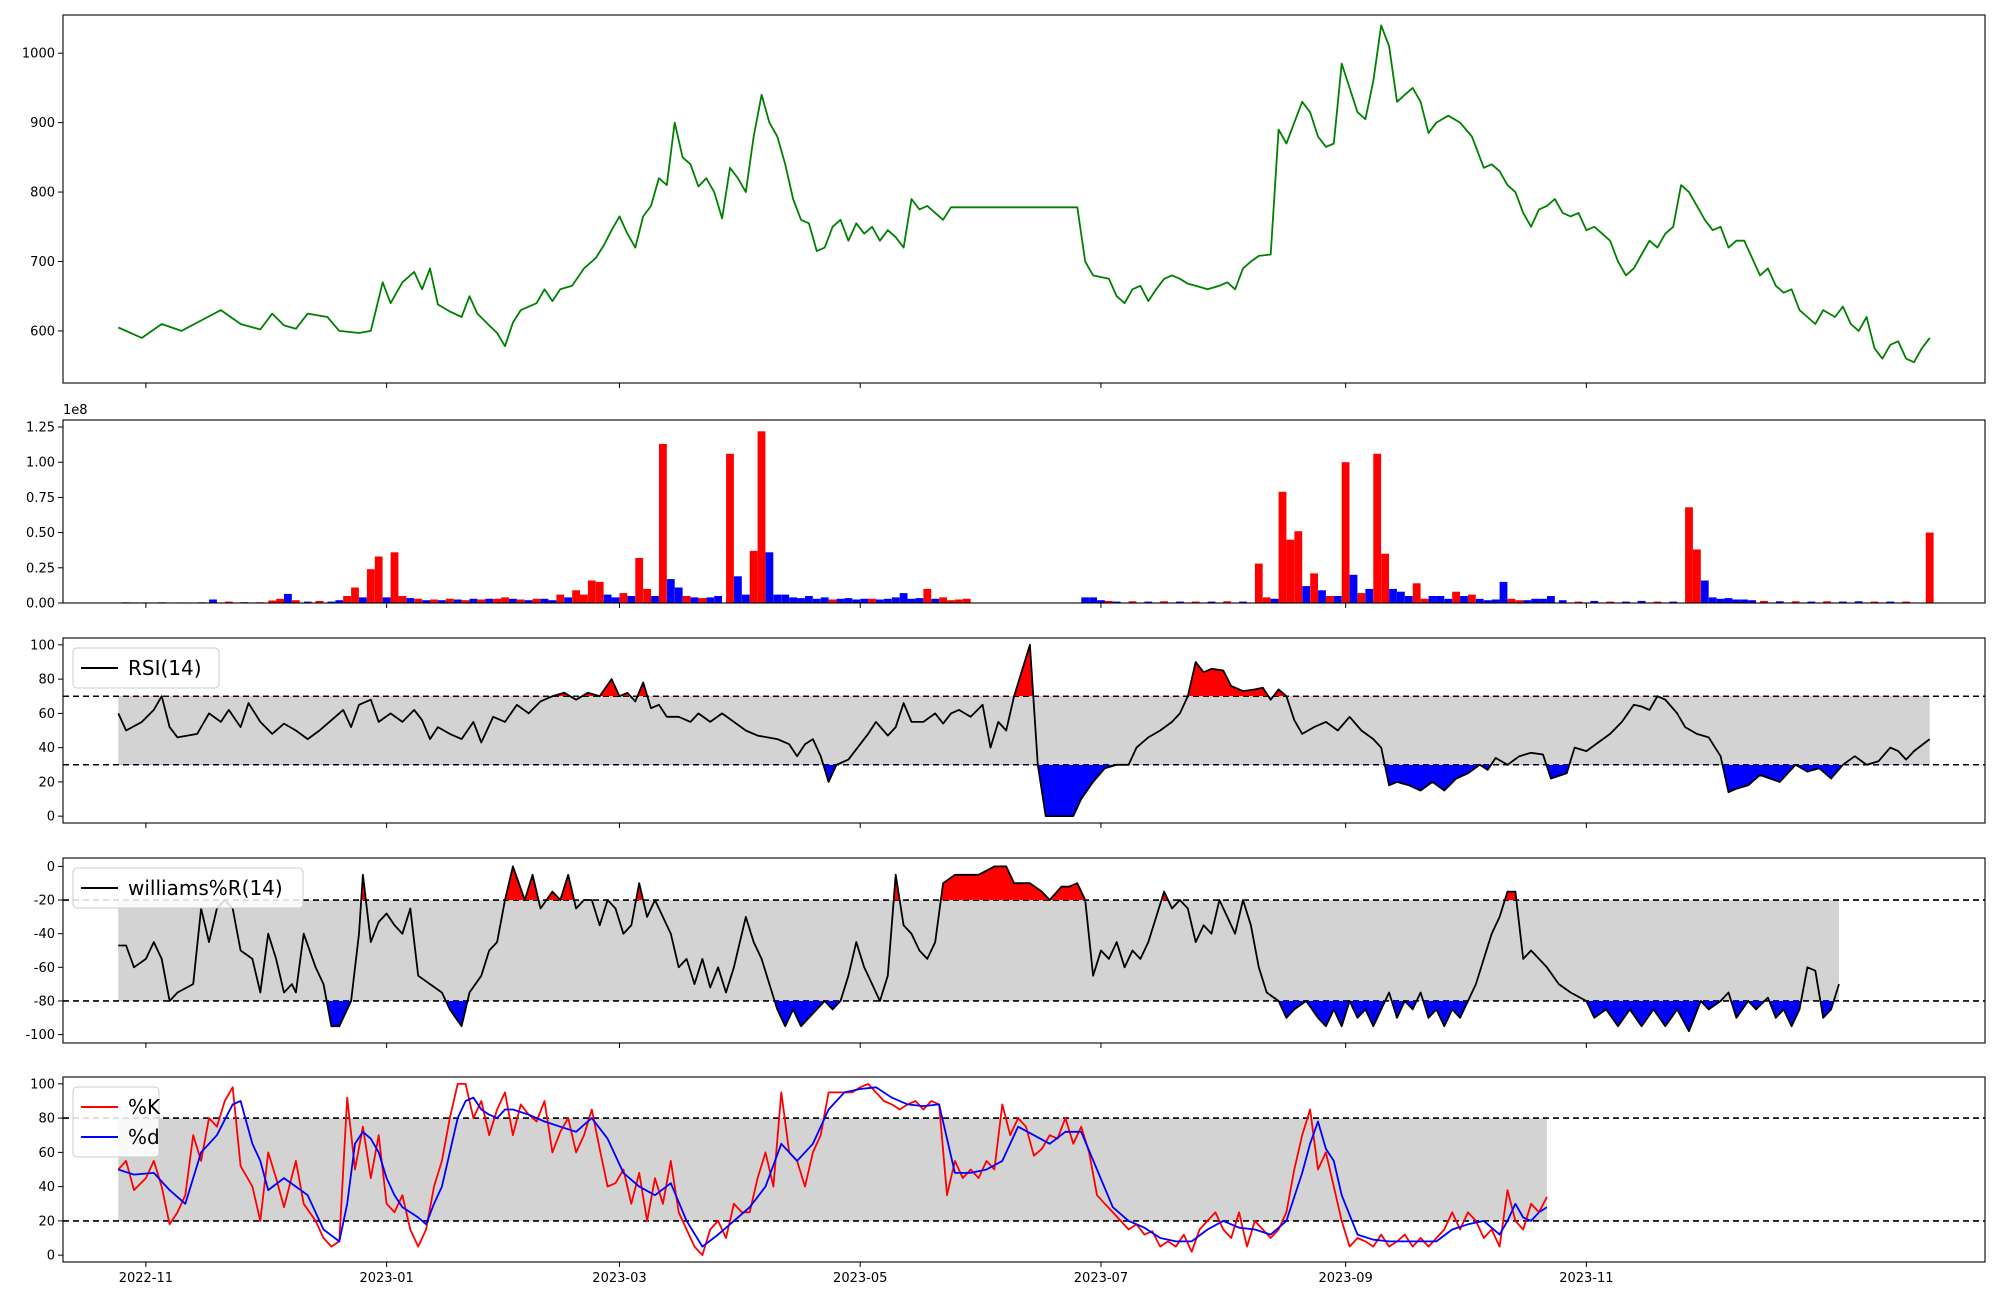  What do you see at coordinates (40, 533) in the screenshot?
I see `y-tick-label: 0.50` at bounding box center [40, 533].